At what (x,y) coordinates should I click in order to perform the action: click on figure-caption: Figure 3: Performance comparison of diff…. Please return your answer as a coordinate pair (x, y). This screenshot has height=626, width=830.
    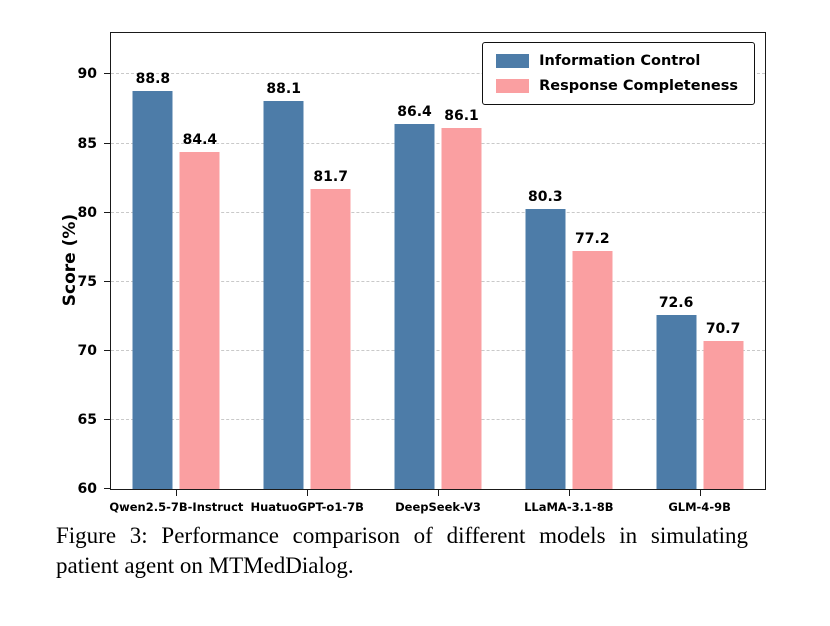
    Looking at the image, I should click on (402, 551).